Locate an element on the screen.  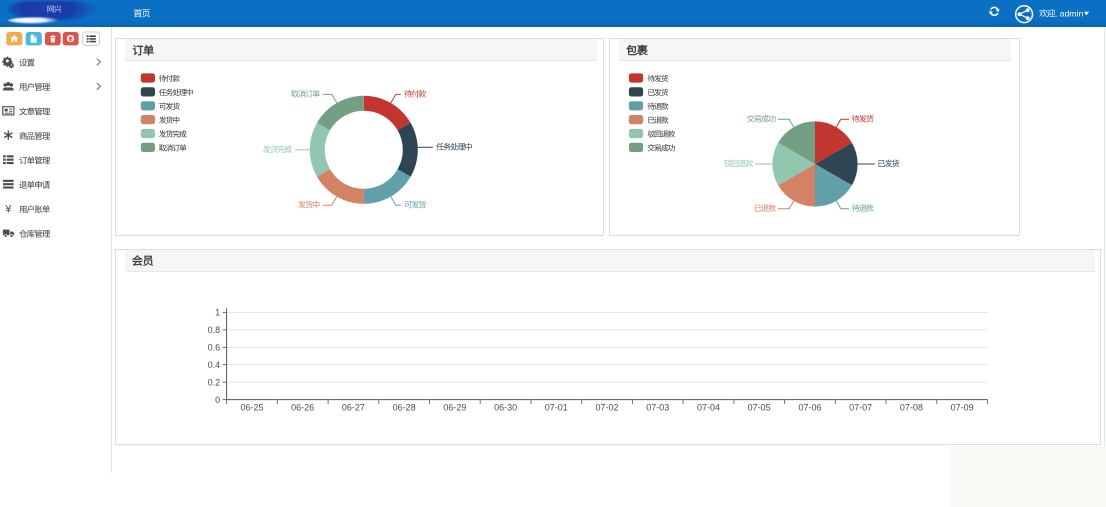
svg-text: 0.6 is located at coordinates (214, 348).